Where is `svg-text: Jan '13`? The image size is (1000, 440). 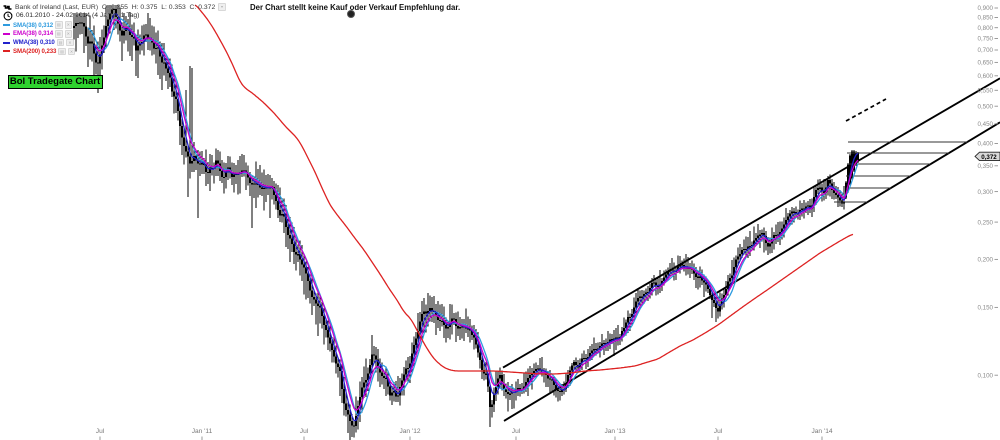 svg-text: Jan '13 is located at coordinates (614, 431).